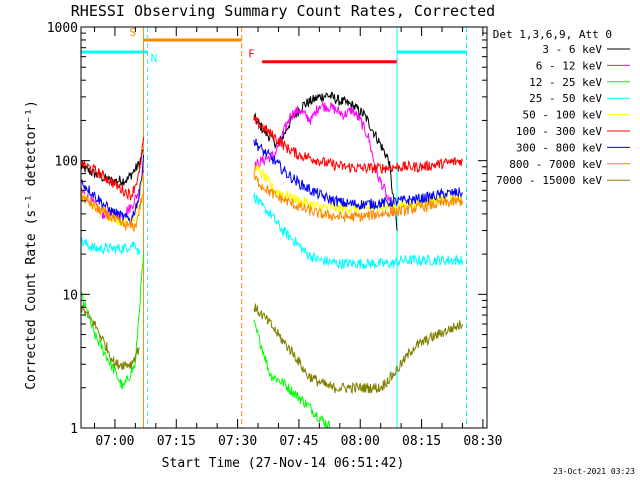  Describe the element at coordinates (555, 164) in the screenshot. I see `legend-label: 800 - 7000 keV` at that location.